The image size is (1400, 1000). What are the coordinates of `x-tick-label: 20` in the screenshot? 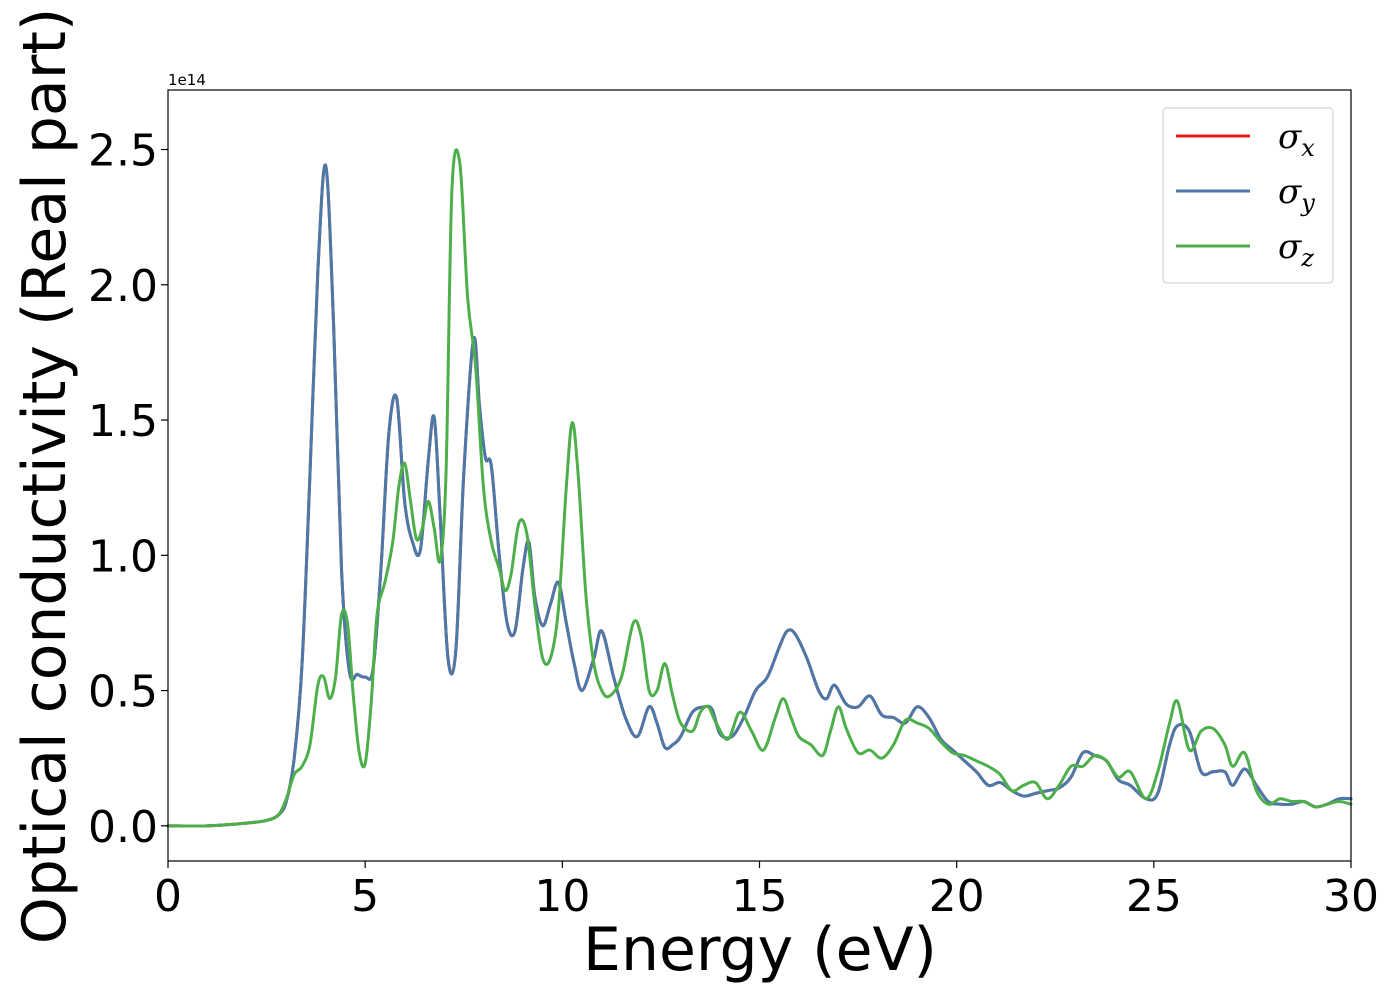 It's located at (957, 896).